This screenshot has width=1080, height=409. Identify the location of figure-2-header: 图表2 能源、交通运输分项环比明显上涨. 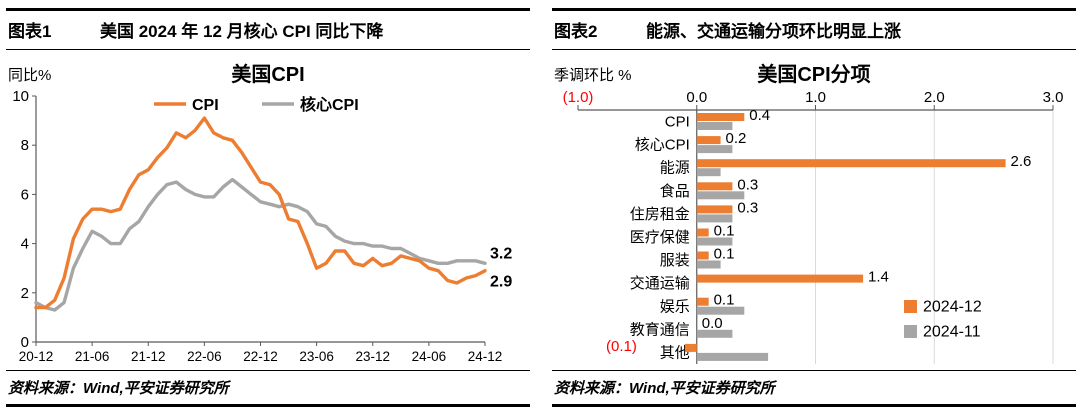
(814, 29).